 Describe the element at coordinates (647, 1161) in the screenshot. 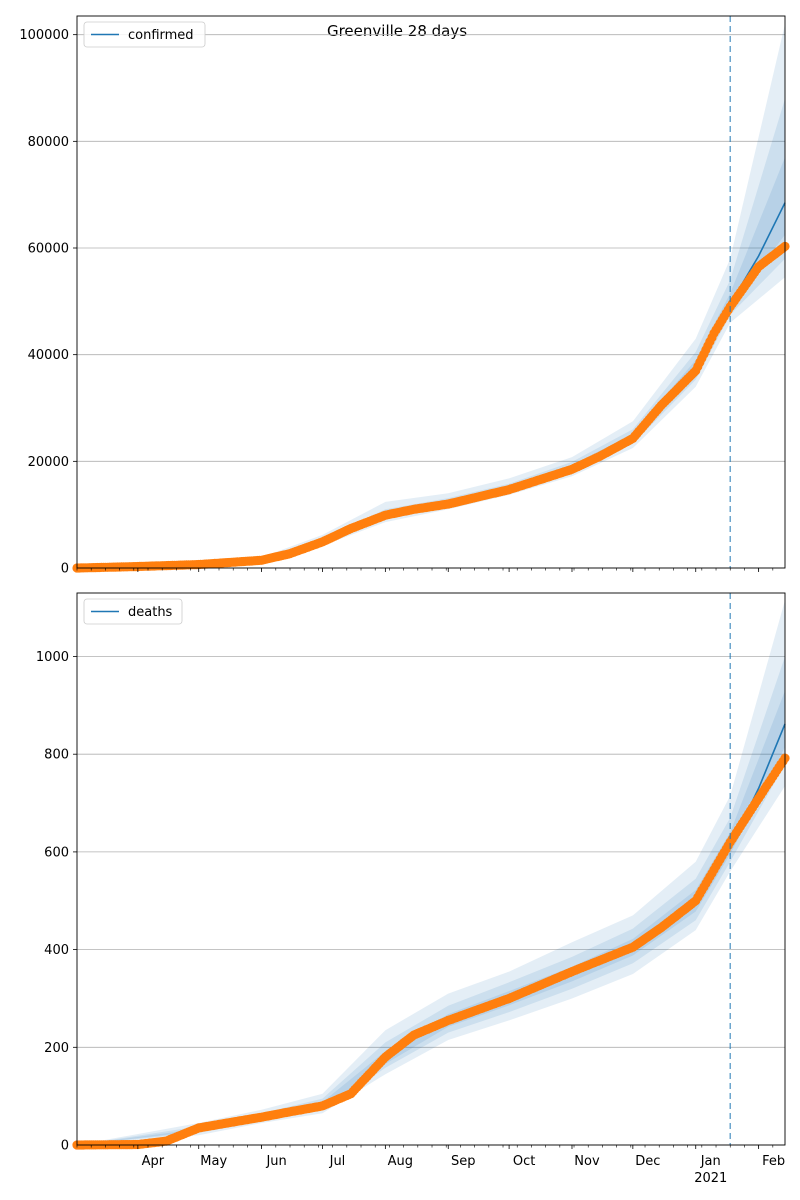

I see `x-tick-label: Dec` at that location.